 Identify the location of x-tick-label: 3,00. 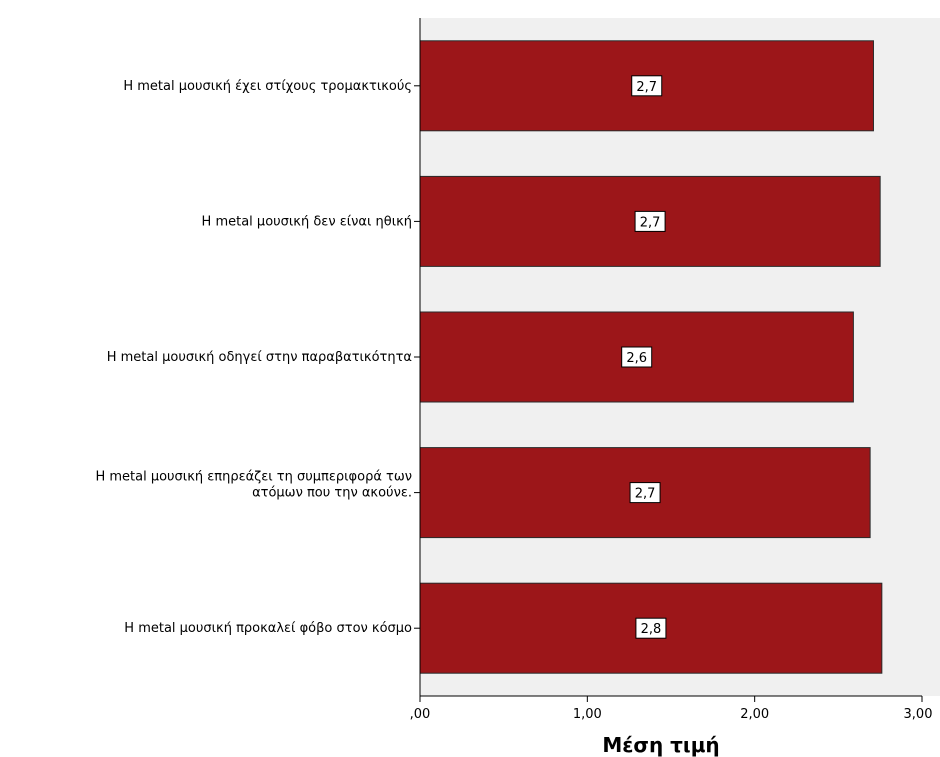
(918, 714).